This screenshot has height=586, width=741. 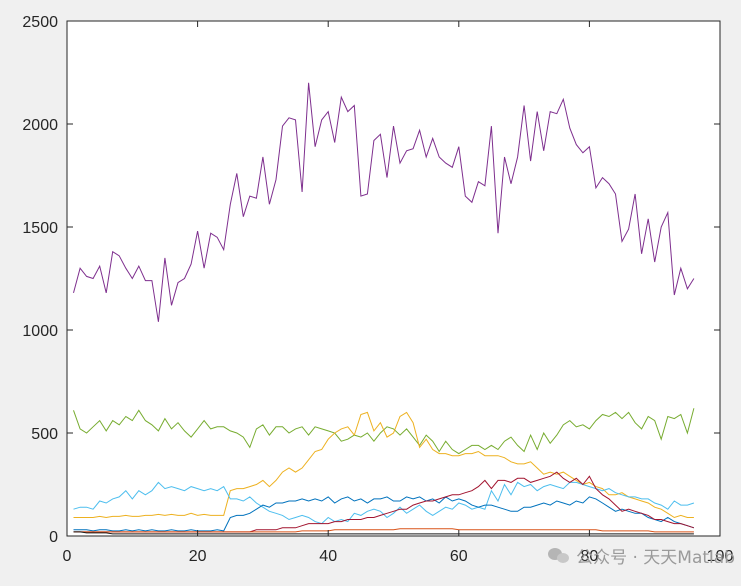 What do you see at coordinates (40, 22) in the screenshot?
I see `y-tick-label-2500: 2500` at bounding box center [40, 22].